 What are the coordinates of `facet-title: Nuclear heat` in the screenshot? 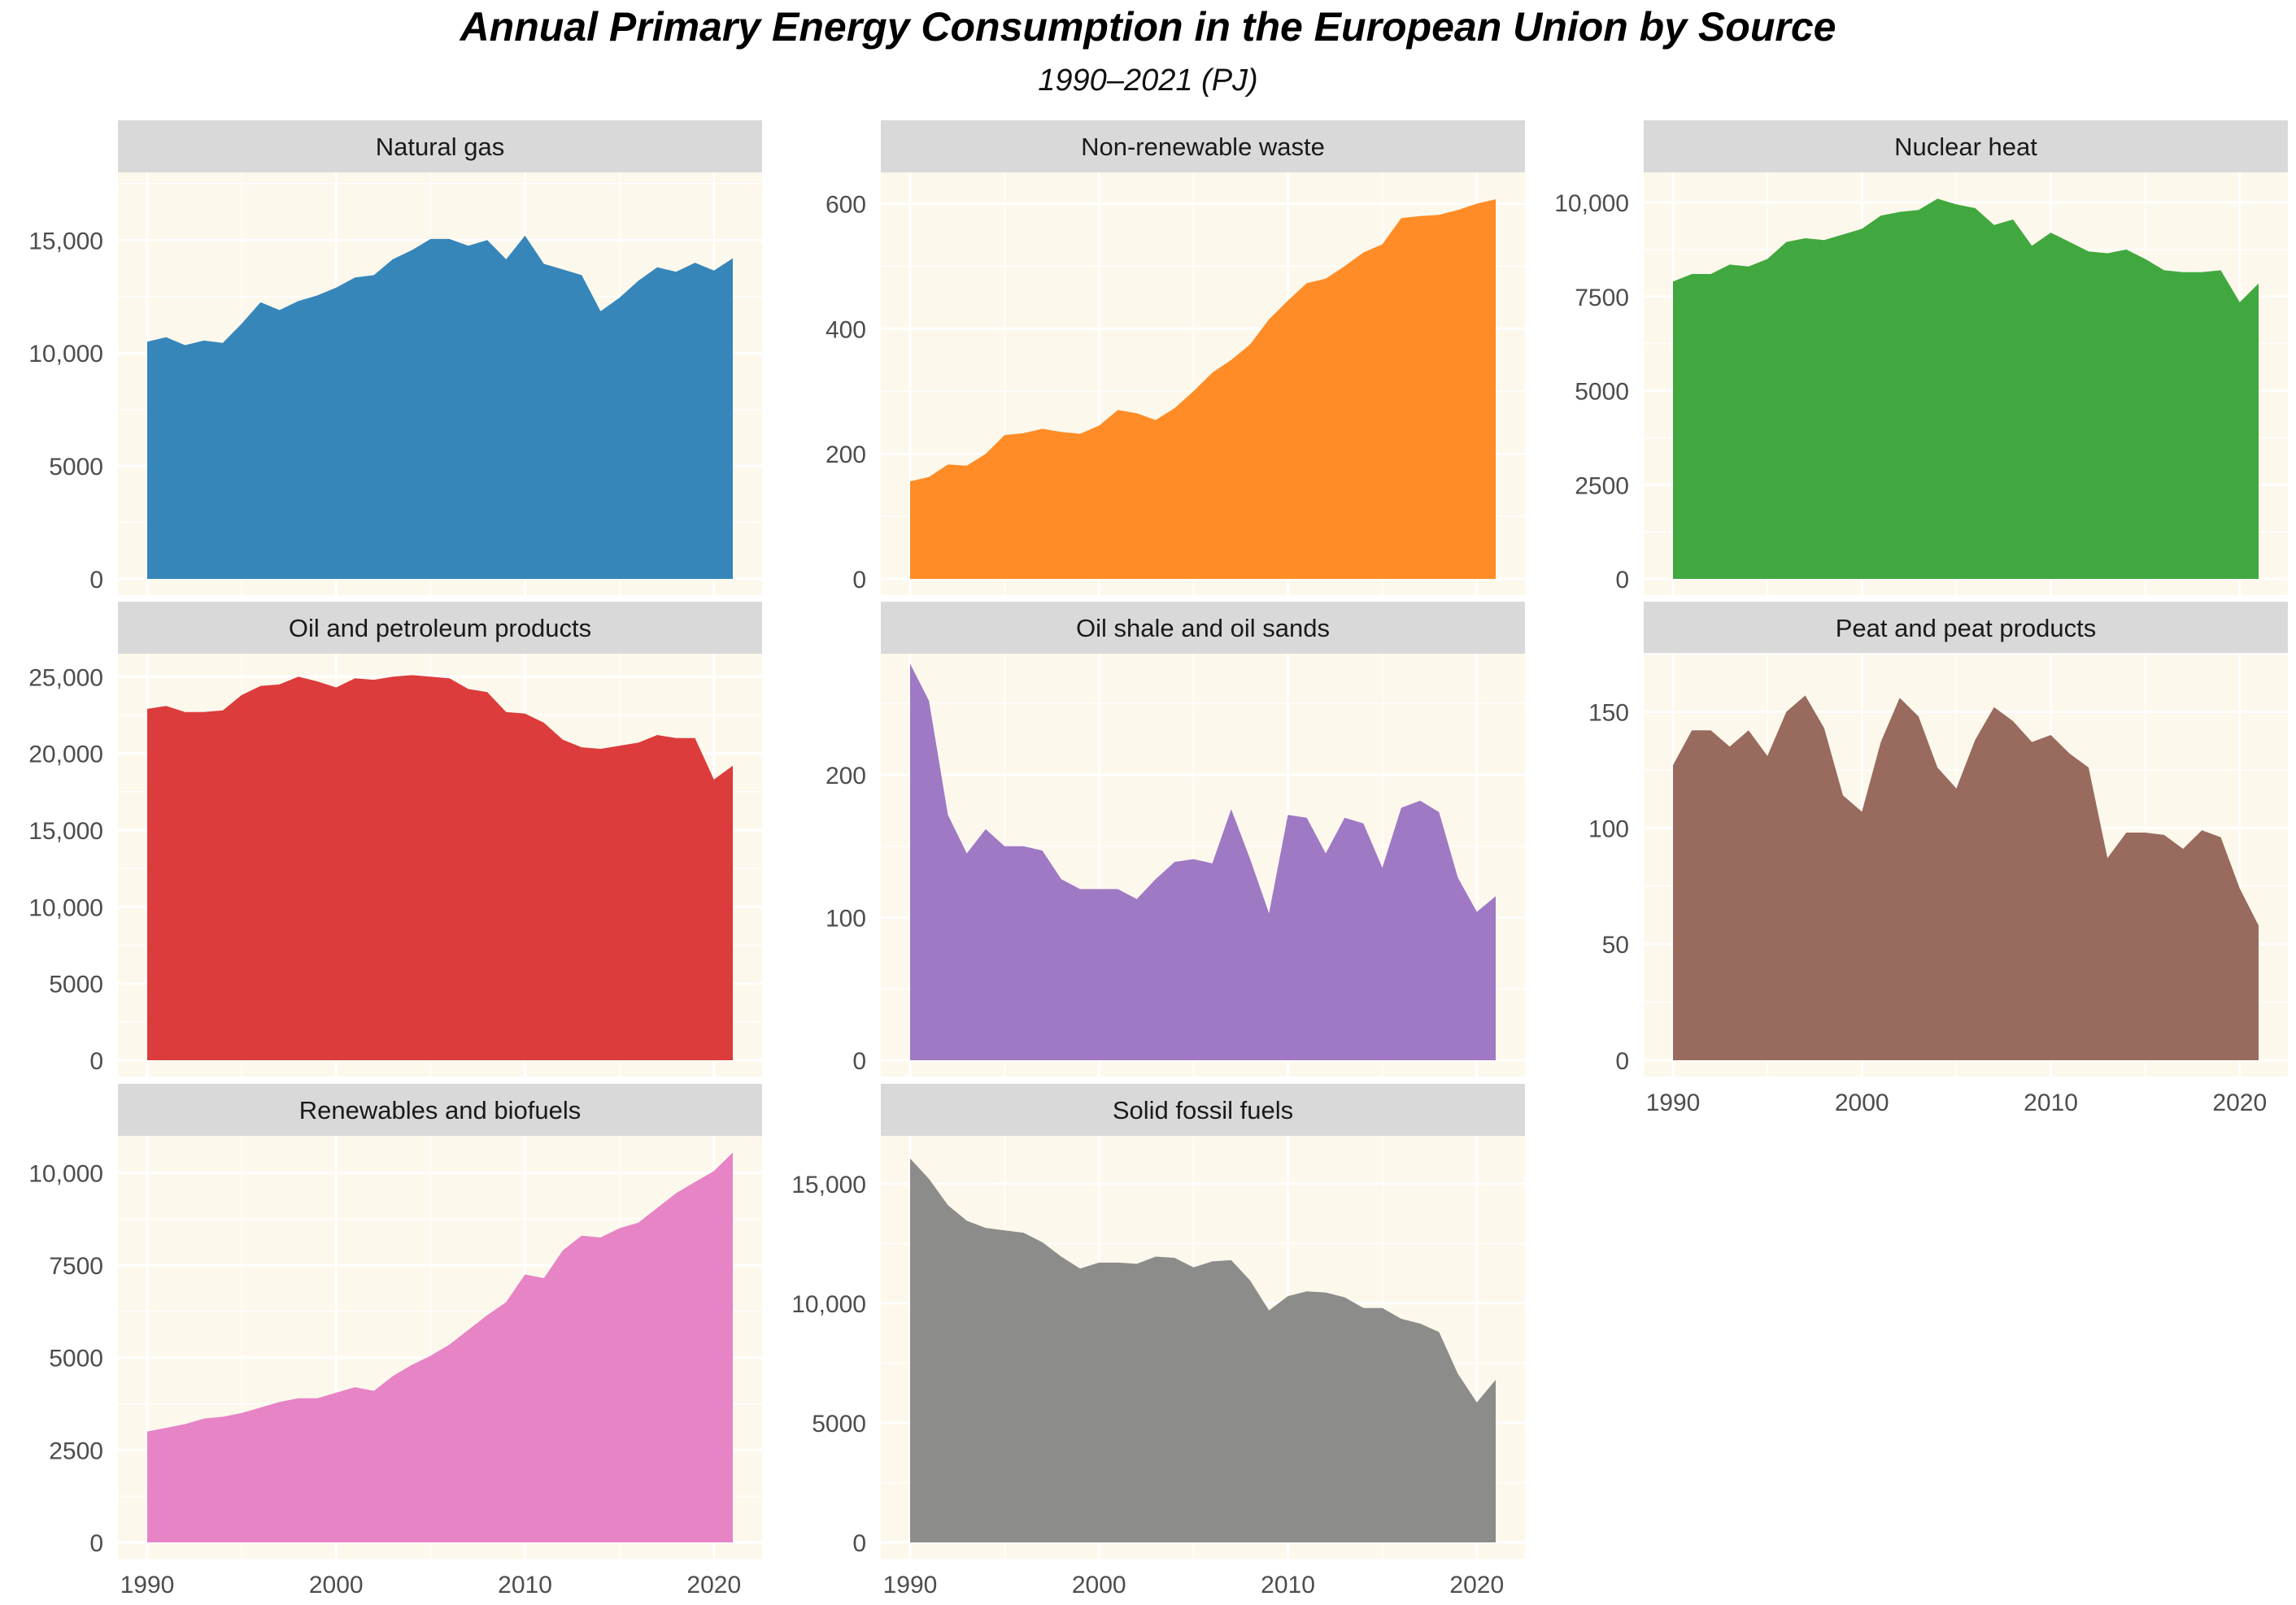 It's located at (1966, 147).